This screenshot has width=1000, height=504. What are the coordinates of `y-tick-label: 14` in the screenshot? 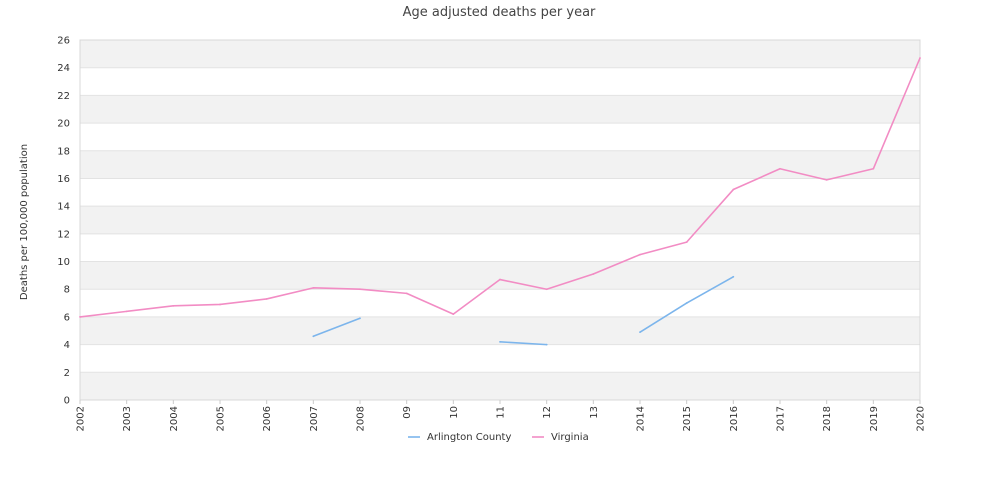 It's located at (63, 207).